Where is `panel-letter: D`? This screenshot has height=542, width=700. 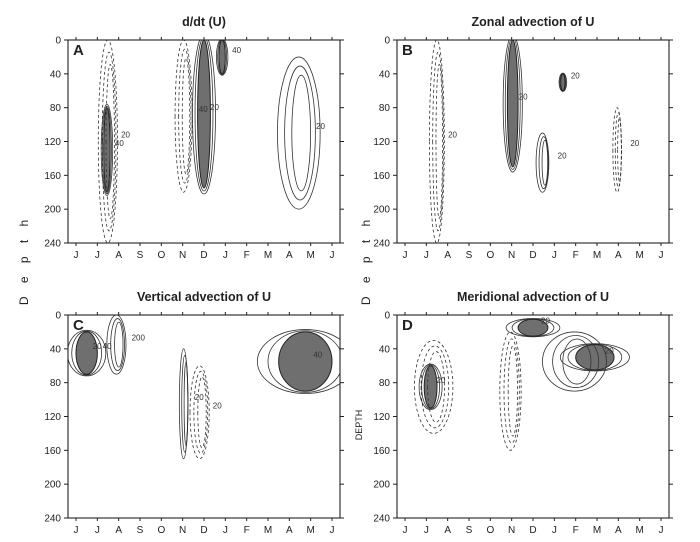
panel-letter: D is located at coordinates (407, 325).